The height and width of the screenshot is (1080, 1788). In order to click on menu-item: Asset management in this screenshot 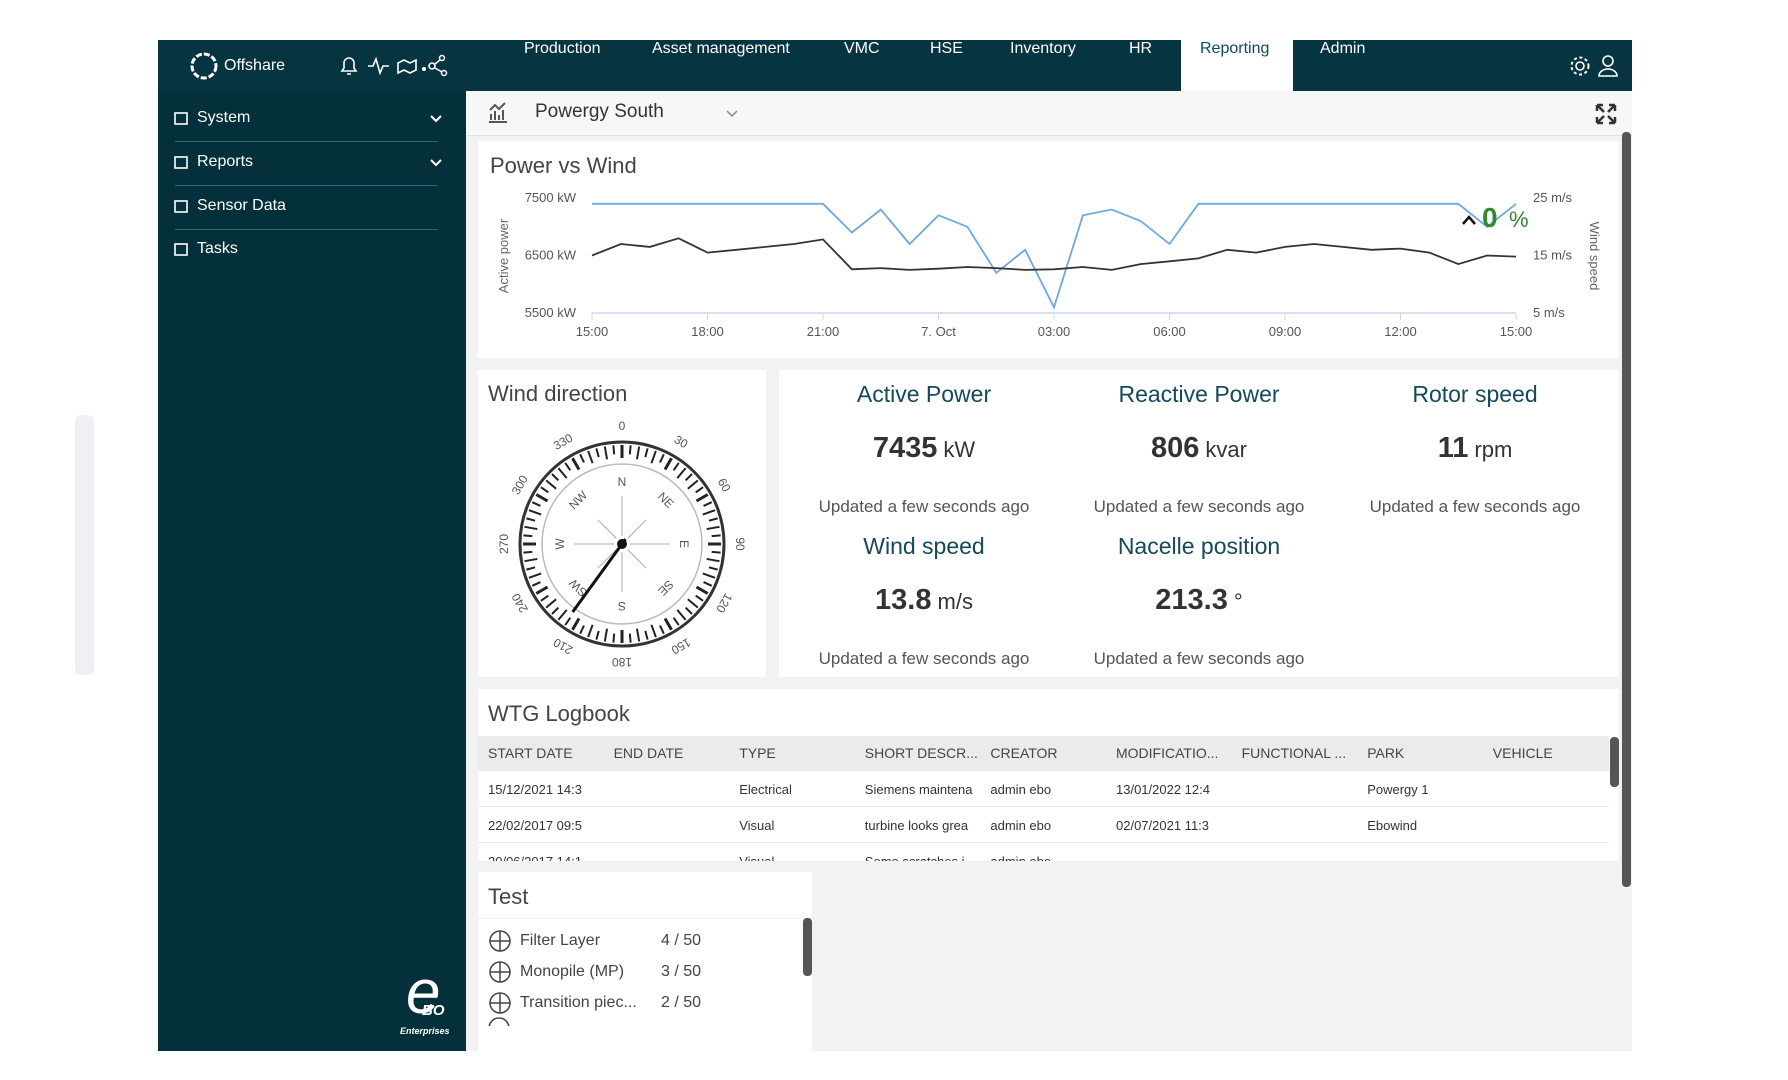, I will do `click(721, 48)`.